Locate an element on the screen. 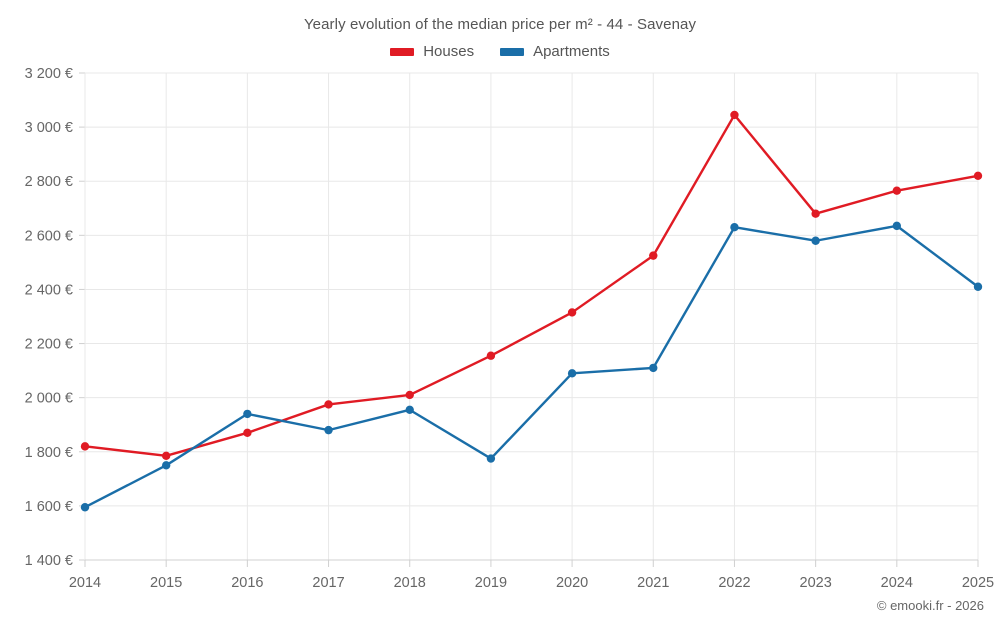  x-axis-label: 2016 is located at coordinates (247, 583).